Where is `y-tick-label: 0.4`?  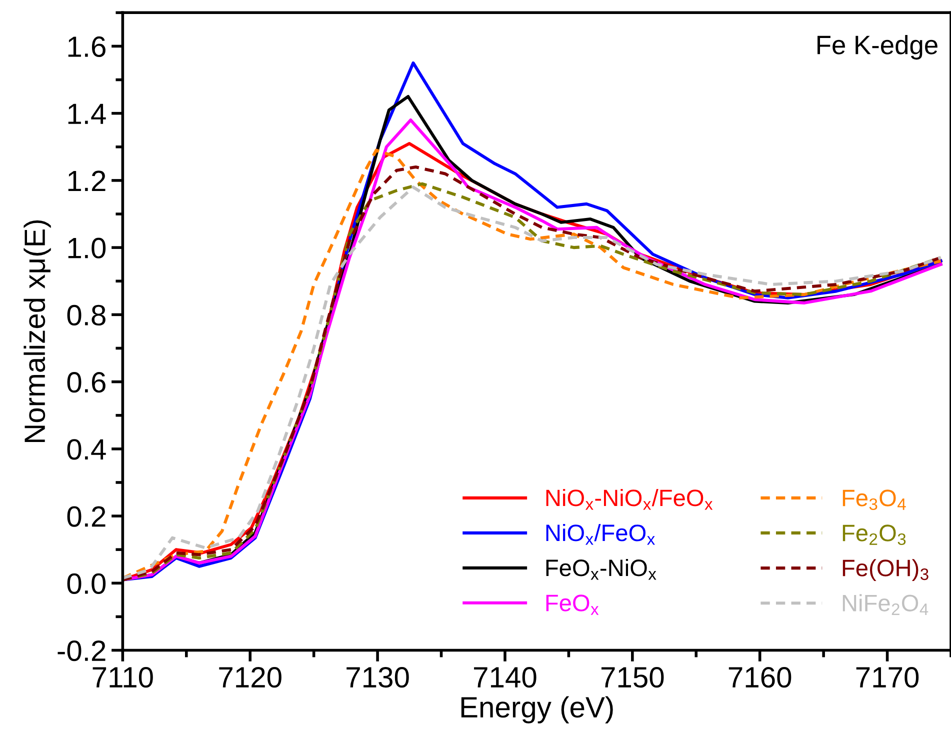 y-tick-label: 0.4 is located at coordinates (86, 449).